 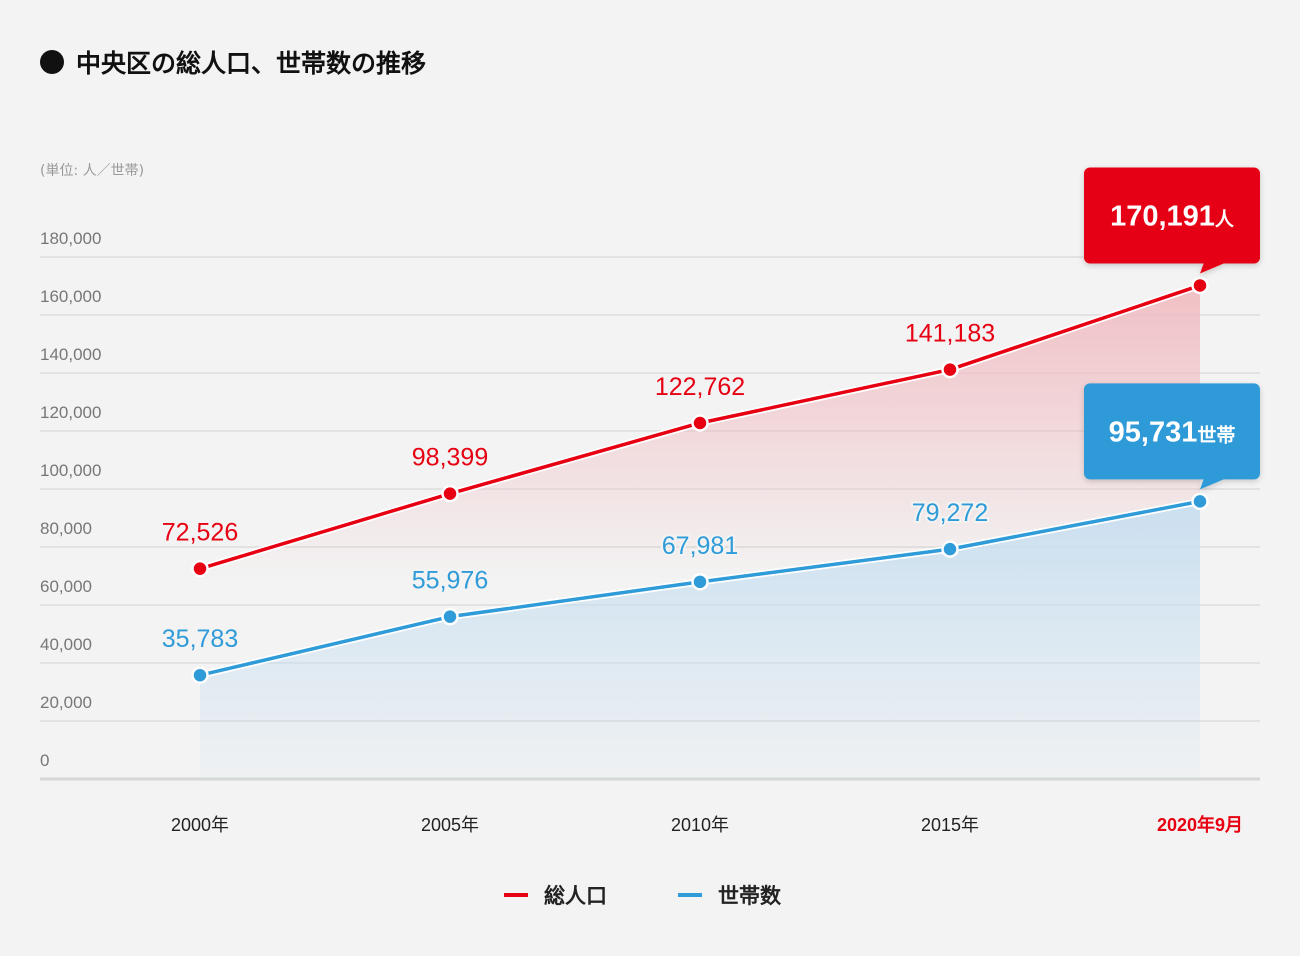 What do you see at coordinates (450, 825) in the screenshot?
I see `x-tick-label: 2005年` at bounding box center [450, 825].